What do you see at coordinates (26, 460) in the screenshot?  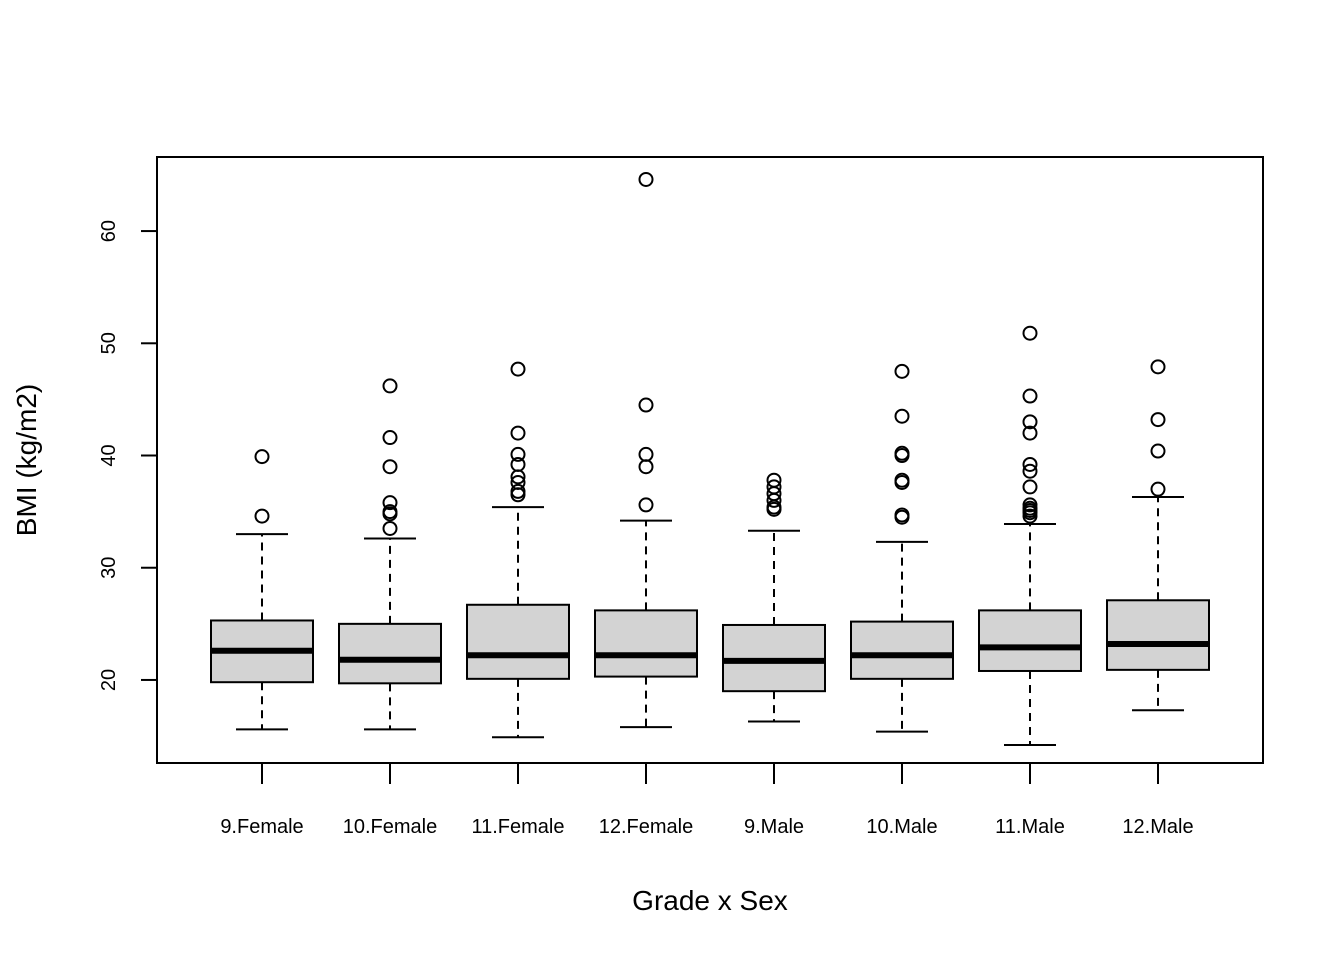 I see `y-axis-title: BMI (kg/m2)` at bounding box center [26, 460].